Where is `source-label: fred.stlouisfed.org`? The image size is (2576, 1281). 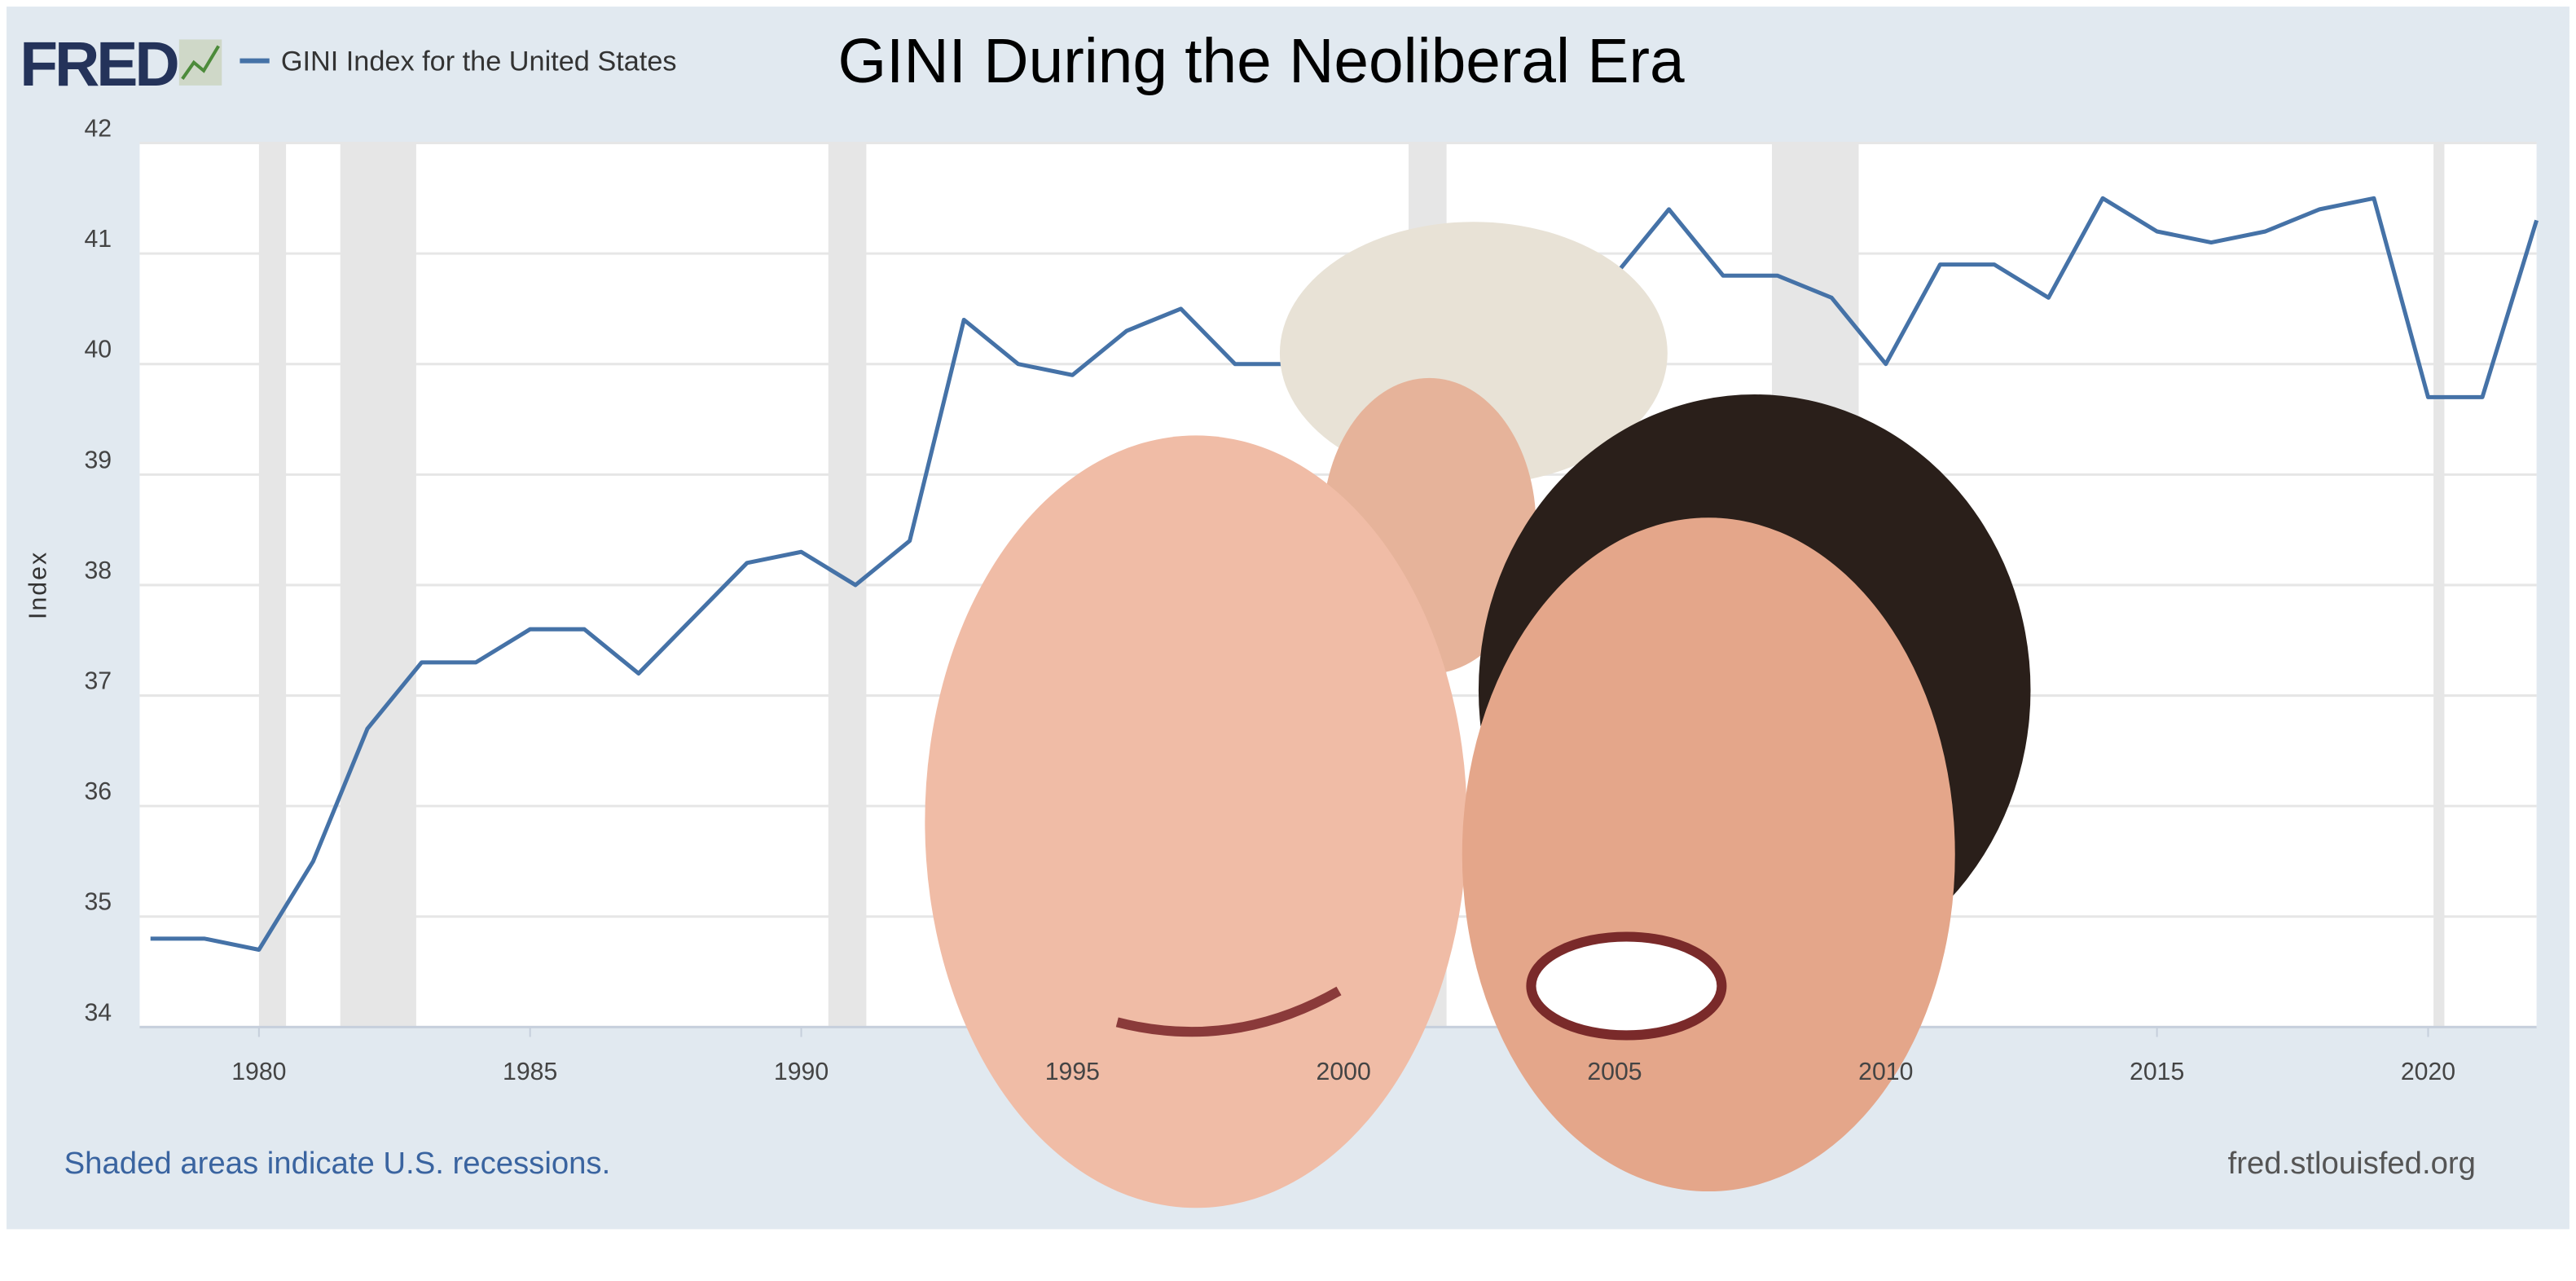 source-label: fred.stlouisfed.org is located at coordinates (2352, 1163).